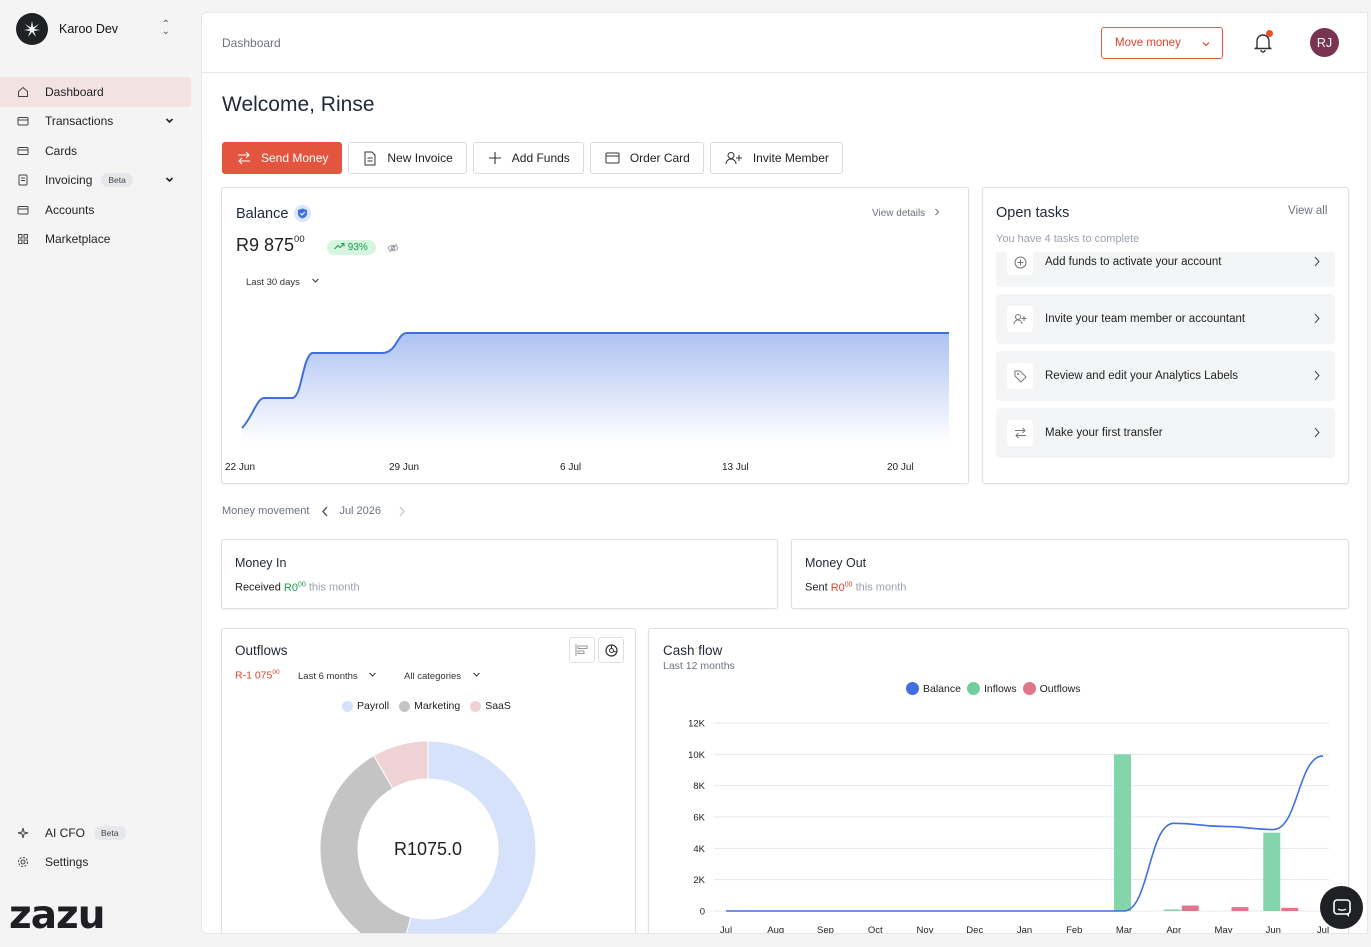  I want to click on legend-item: Payroll, so click(365, 706).